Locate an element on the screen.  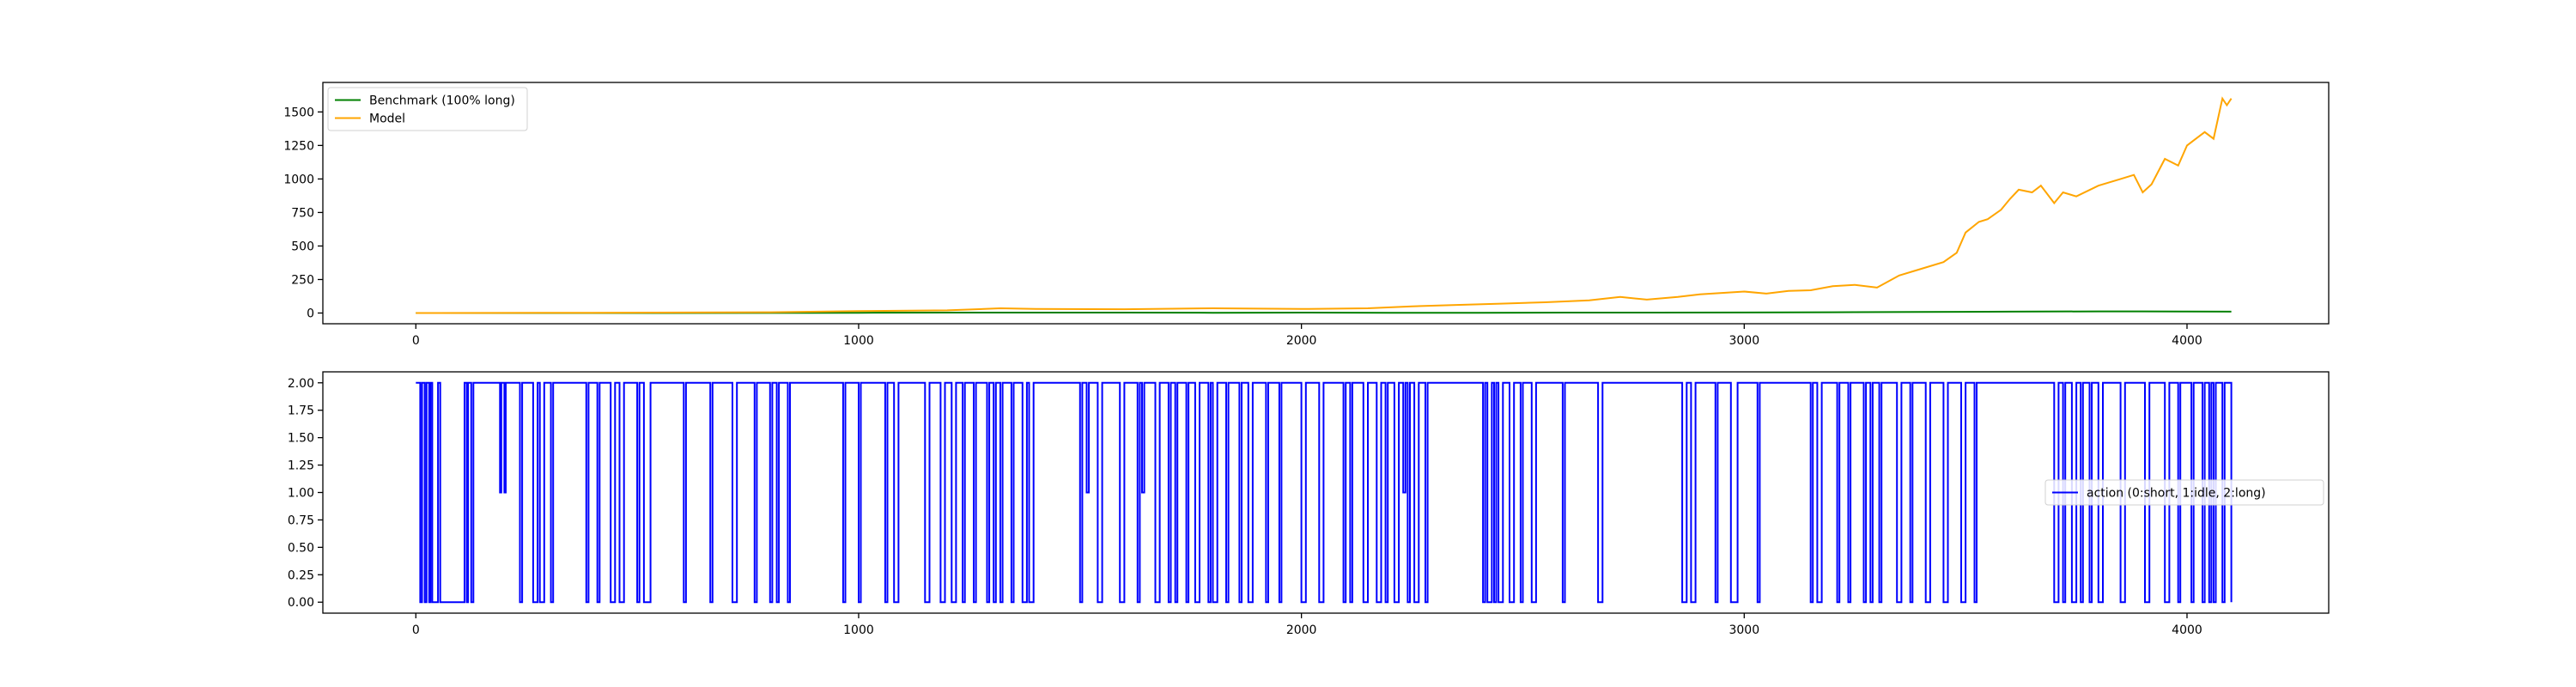
y-tick-label: 1500 is located at coordinates (298, 112).